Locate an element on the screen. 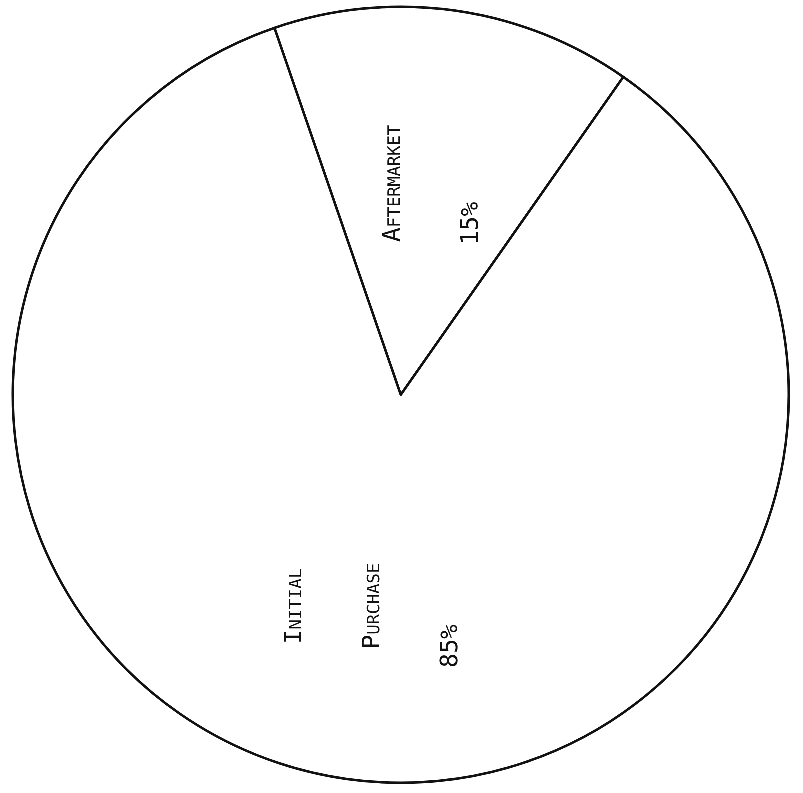 Image resolution: width=803 pixels, height=793 pixels. category-label: Initial Purchase is located at coordinates (333, 606).